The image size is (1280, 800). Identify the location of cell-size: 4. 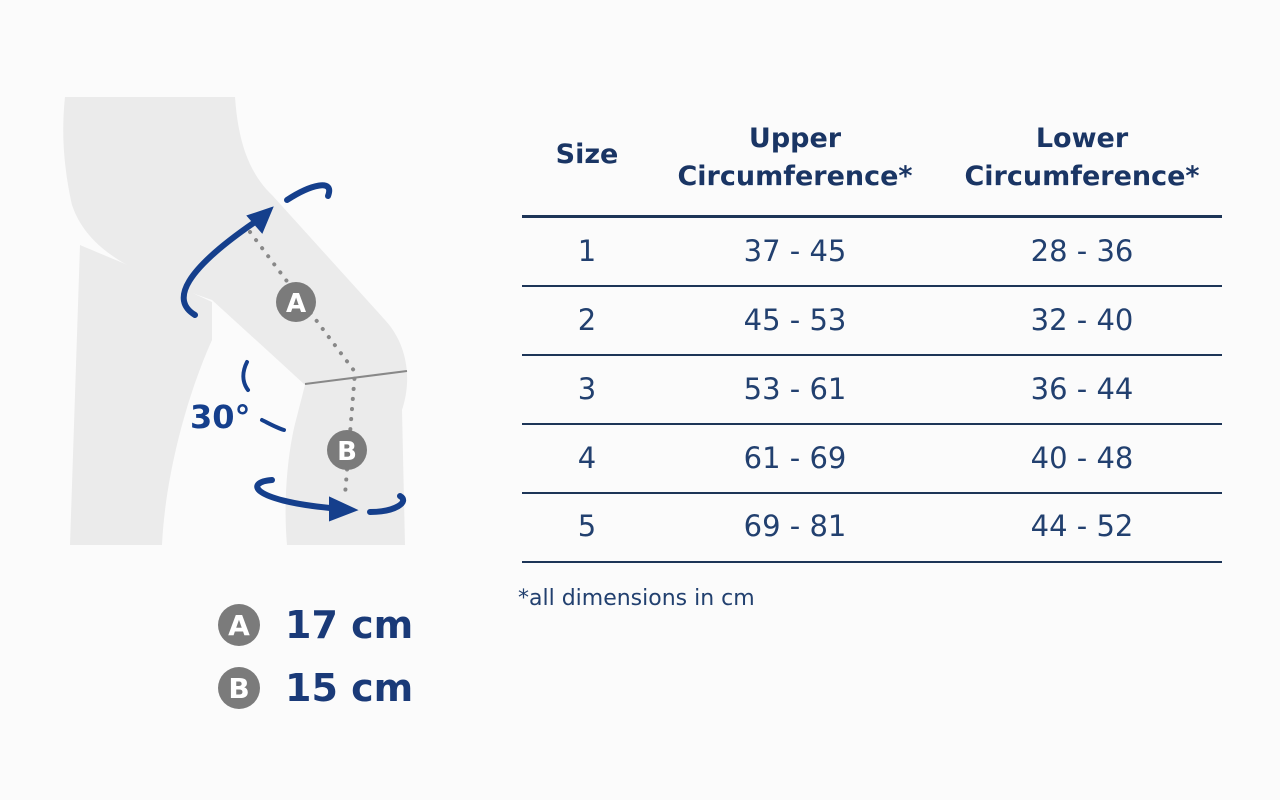
(587, 458).